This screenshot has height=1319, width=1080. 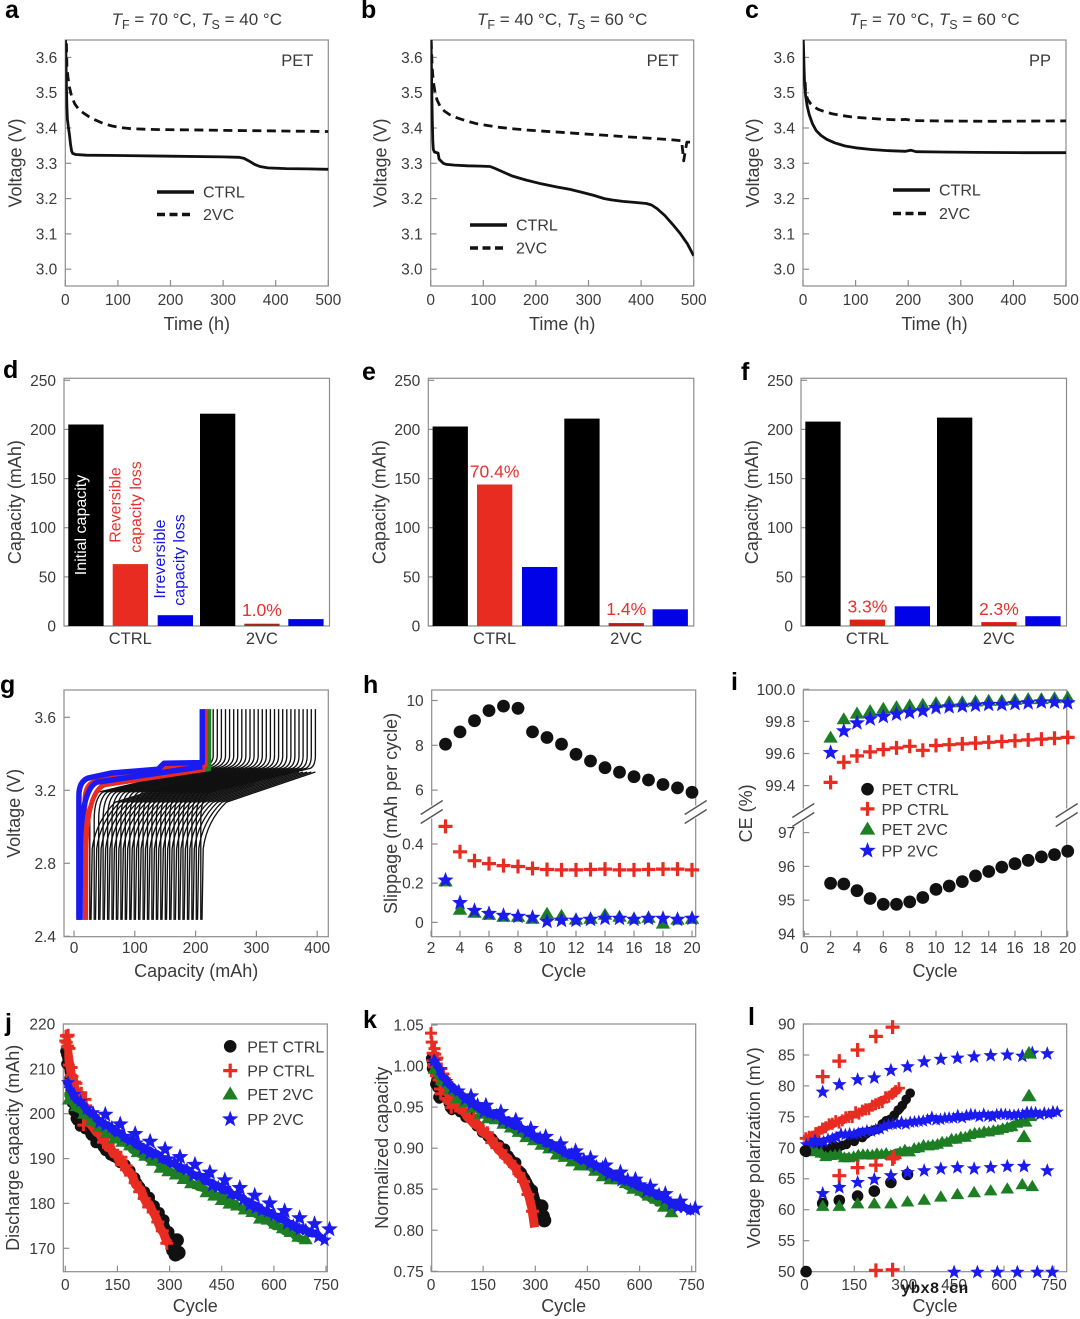 I want to click on svg-text: Voltage polarization (mV), so click(x=754, y=1147).